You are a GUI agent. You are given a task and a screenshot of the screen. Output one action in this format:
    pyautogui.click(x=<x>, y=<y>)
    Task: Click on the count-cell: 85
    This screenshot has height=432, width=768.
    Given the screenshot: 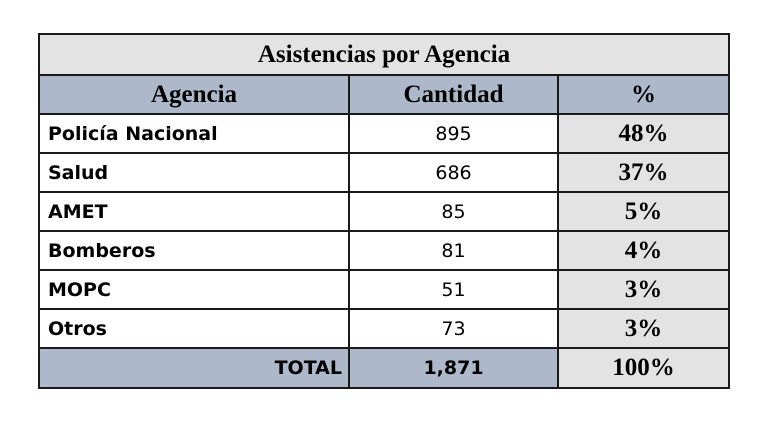 What is the action you would take?
    pyautogui.click(x=453, y=211)
    